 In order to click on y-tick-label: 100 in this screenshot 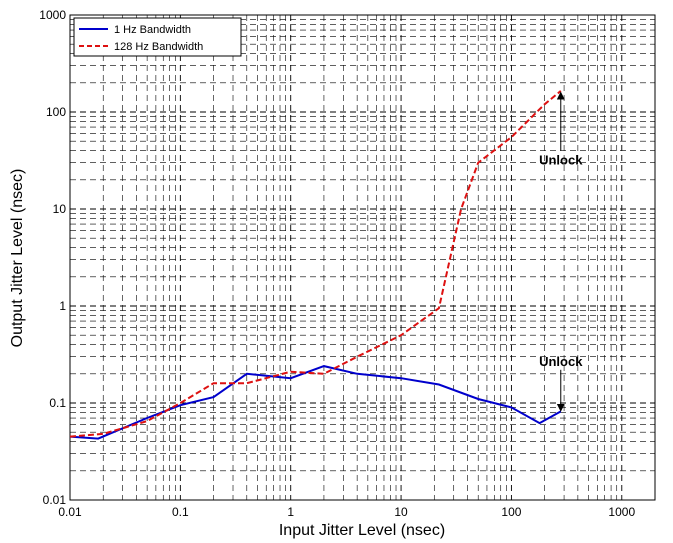, I will do `click(56, 112)`.